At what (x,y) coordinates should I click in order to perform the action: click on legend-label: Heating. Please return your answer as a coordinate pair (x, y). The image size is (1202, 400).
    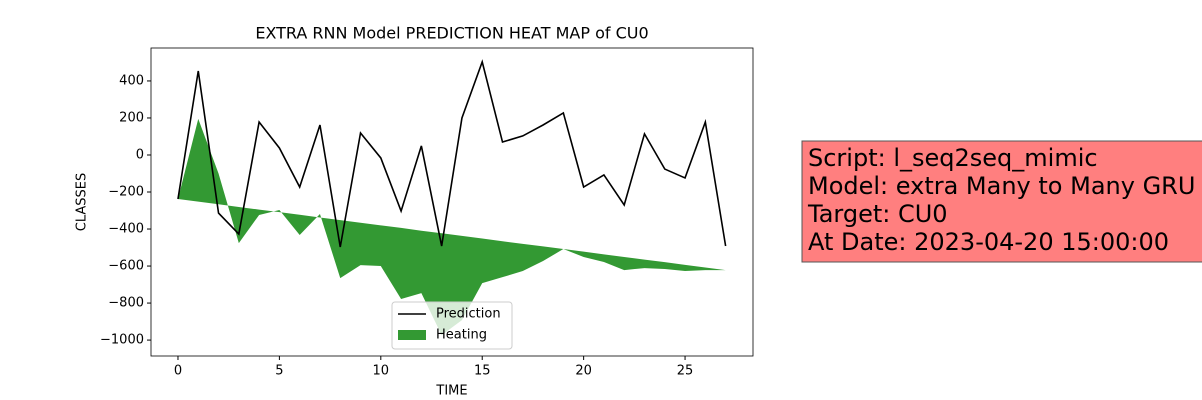
    Looking at the image, I should click on (461, 335).